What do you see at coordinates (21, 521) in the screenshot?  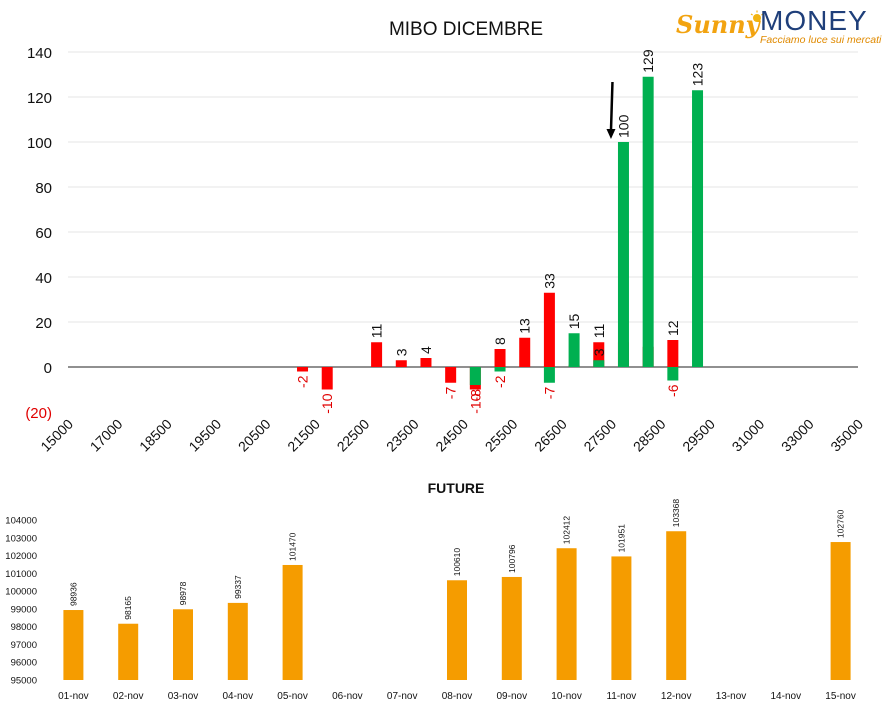 I see `future-y-tick-label: 104000` at bounding box center [21, 521].